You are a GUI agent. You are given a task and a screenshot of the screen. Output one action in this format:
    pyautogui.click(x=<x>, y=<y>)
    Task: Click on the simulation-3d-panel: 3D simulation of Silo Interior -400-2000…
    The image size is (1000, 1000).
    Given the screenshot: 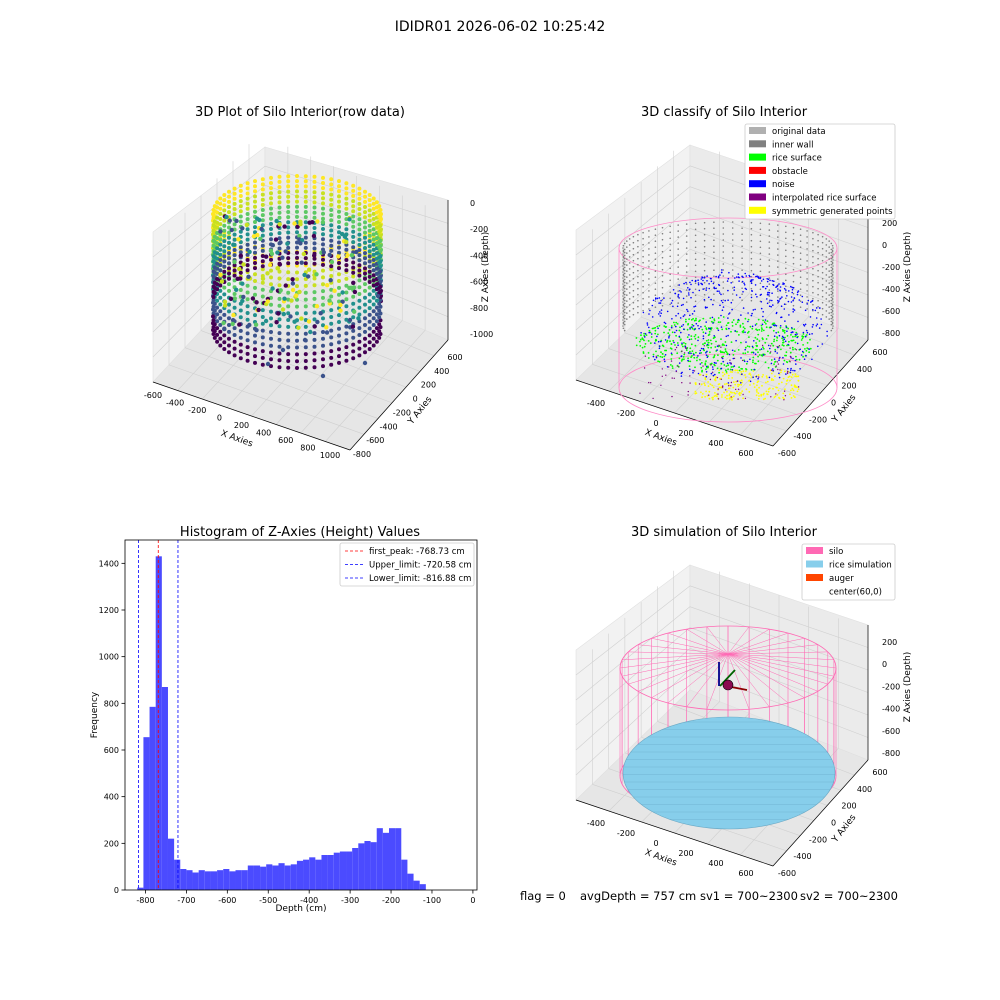 What is the action you would take?
    pyautogui.click(x=744, y=701)
    